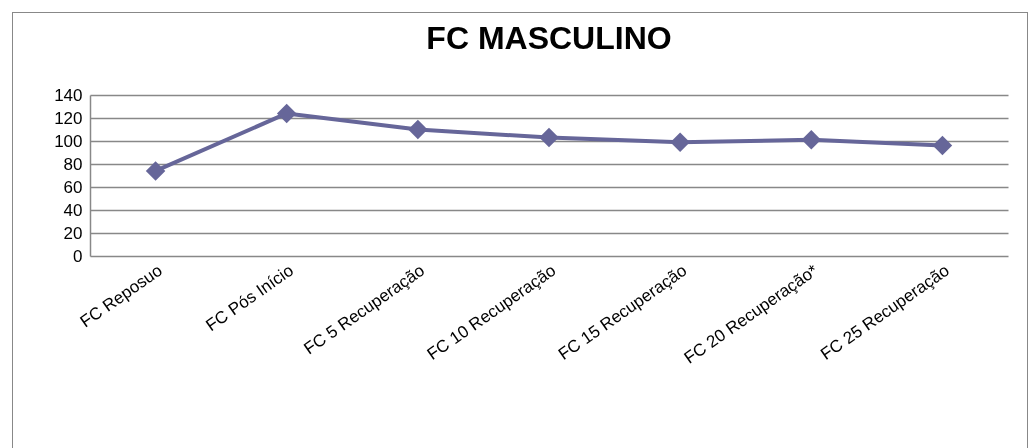  Describe the element at coordinates (73, 164) in the screenshot. I see `y-tick-label: 80` at that location.